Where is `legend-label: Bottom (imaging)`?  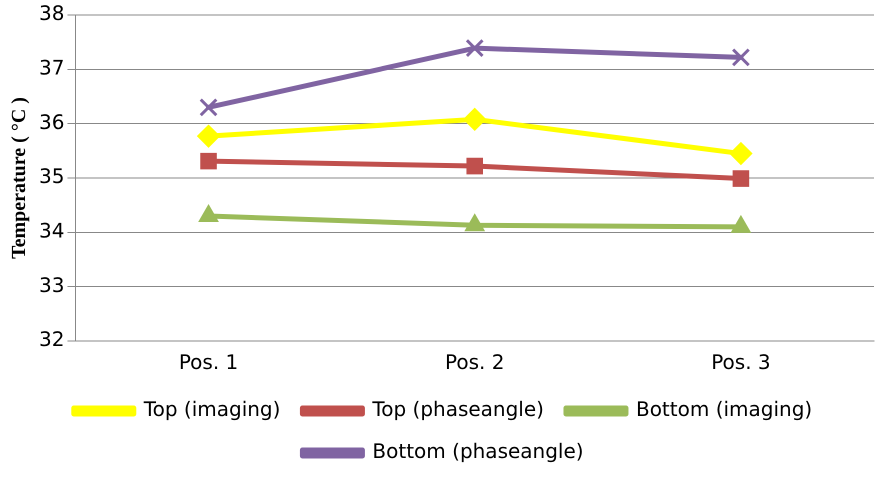
legend-label: Bottom (imaging) is located at coordinates (724, 409).